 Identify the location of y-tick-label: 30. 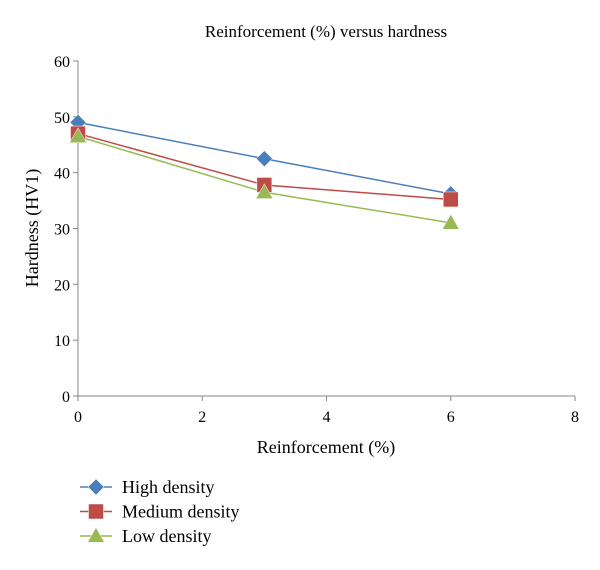
(62, 230).